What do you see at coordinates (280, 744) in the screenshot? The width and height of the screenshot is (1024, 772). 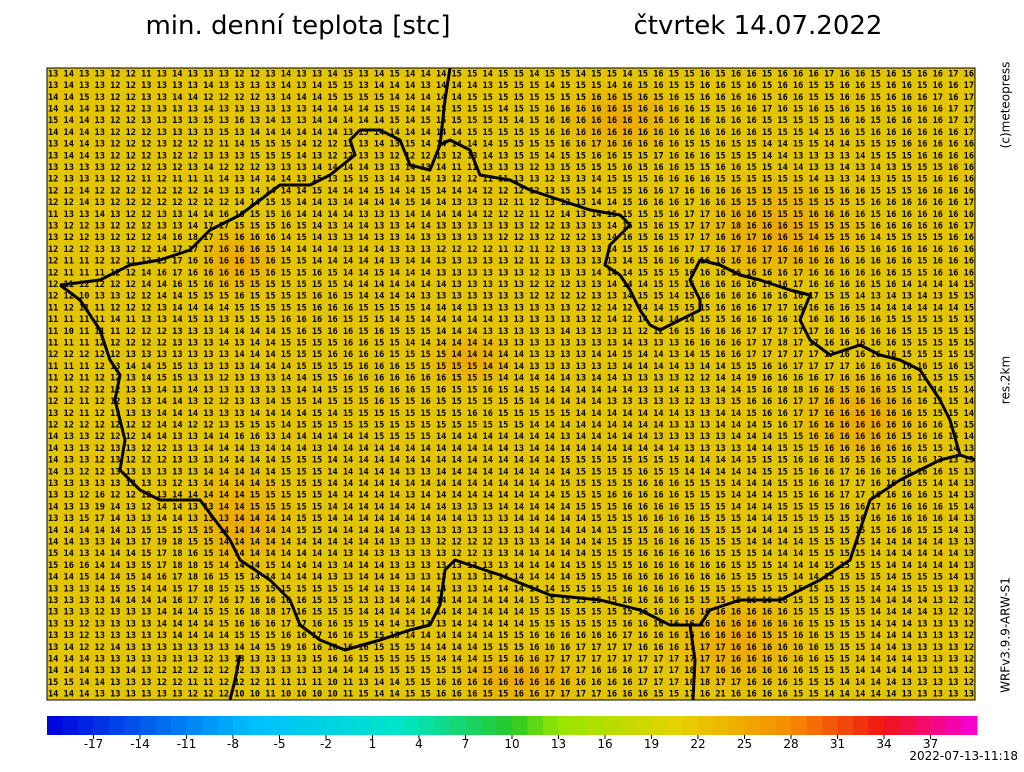 I see `colorbar-tick-label: -5` at bounding box center [280, 744].